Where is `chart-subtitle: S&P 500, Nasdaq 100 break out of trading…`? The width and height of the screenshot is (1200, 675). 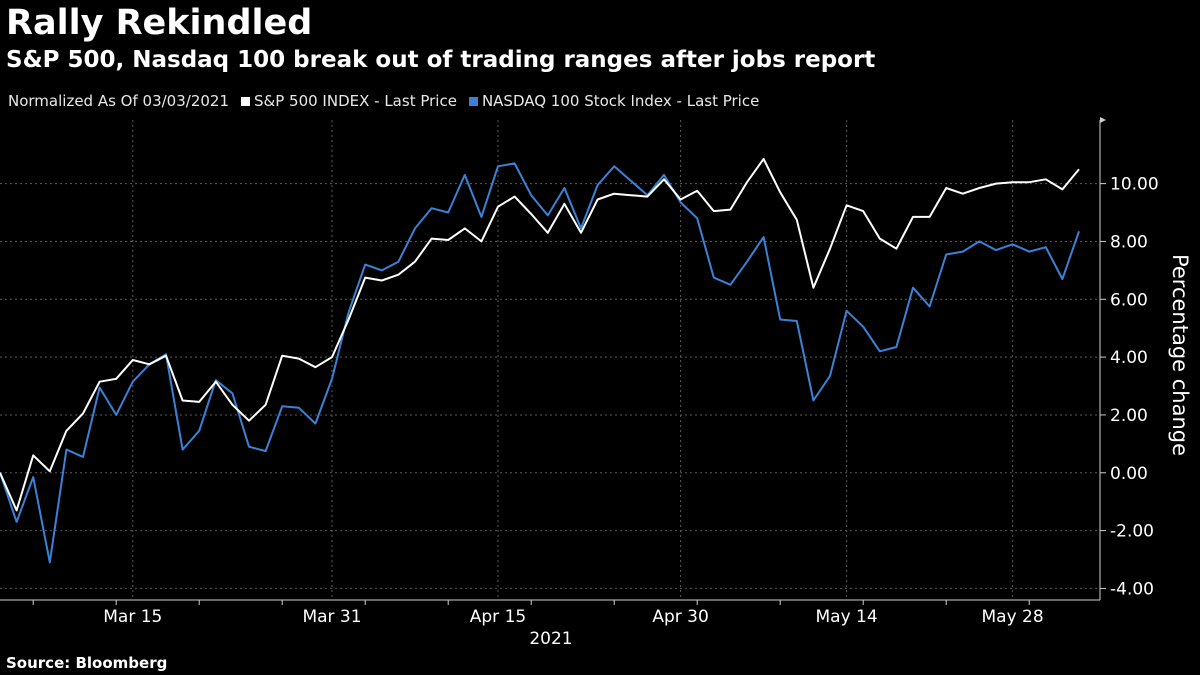 chart-subtitle: S&P 500, Nasdaq 100 break out of trading… is located at coordinates (441, 60).